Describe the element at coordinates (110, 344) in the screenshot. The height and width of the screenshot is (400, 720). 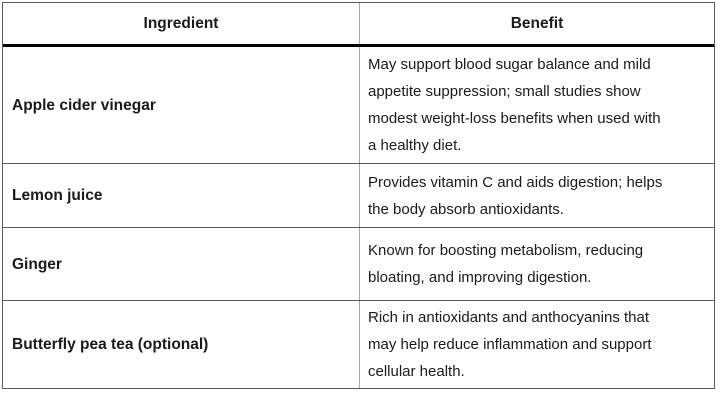
I see `ingredient-name: Butterfly pea tea (optional)` at that location.